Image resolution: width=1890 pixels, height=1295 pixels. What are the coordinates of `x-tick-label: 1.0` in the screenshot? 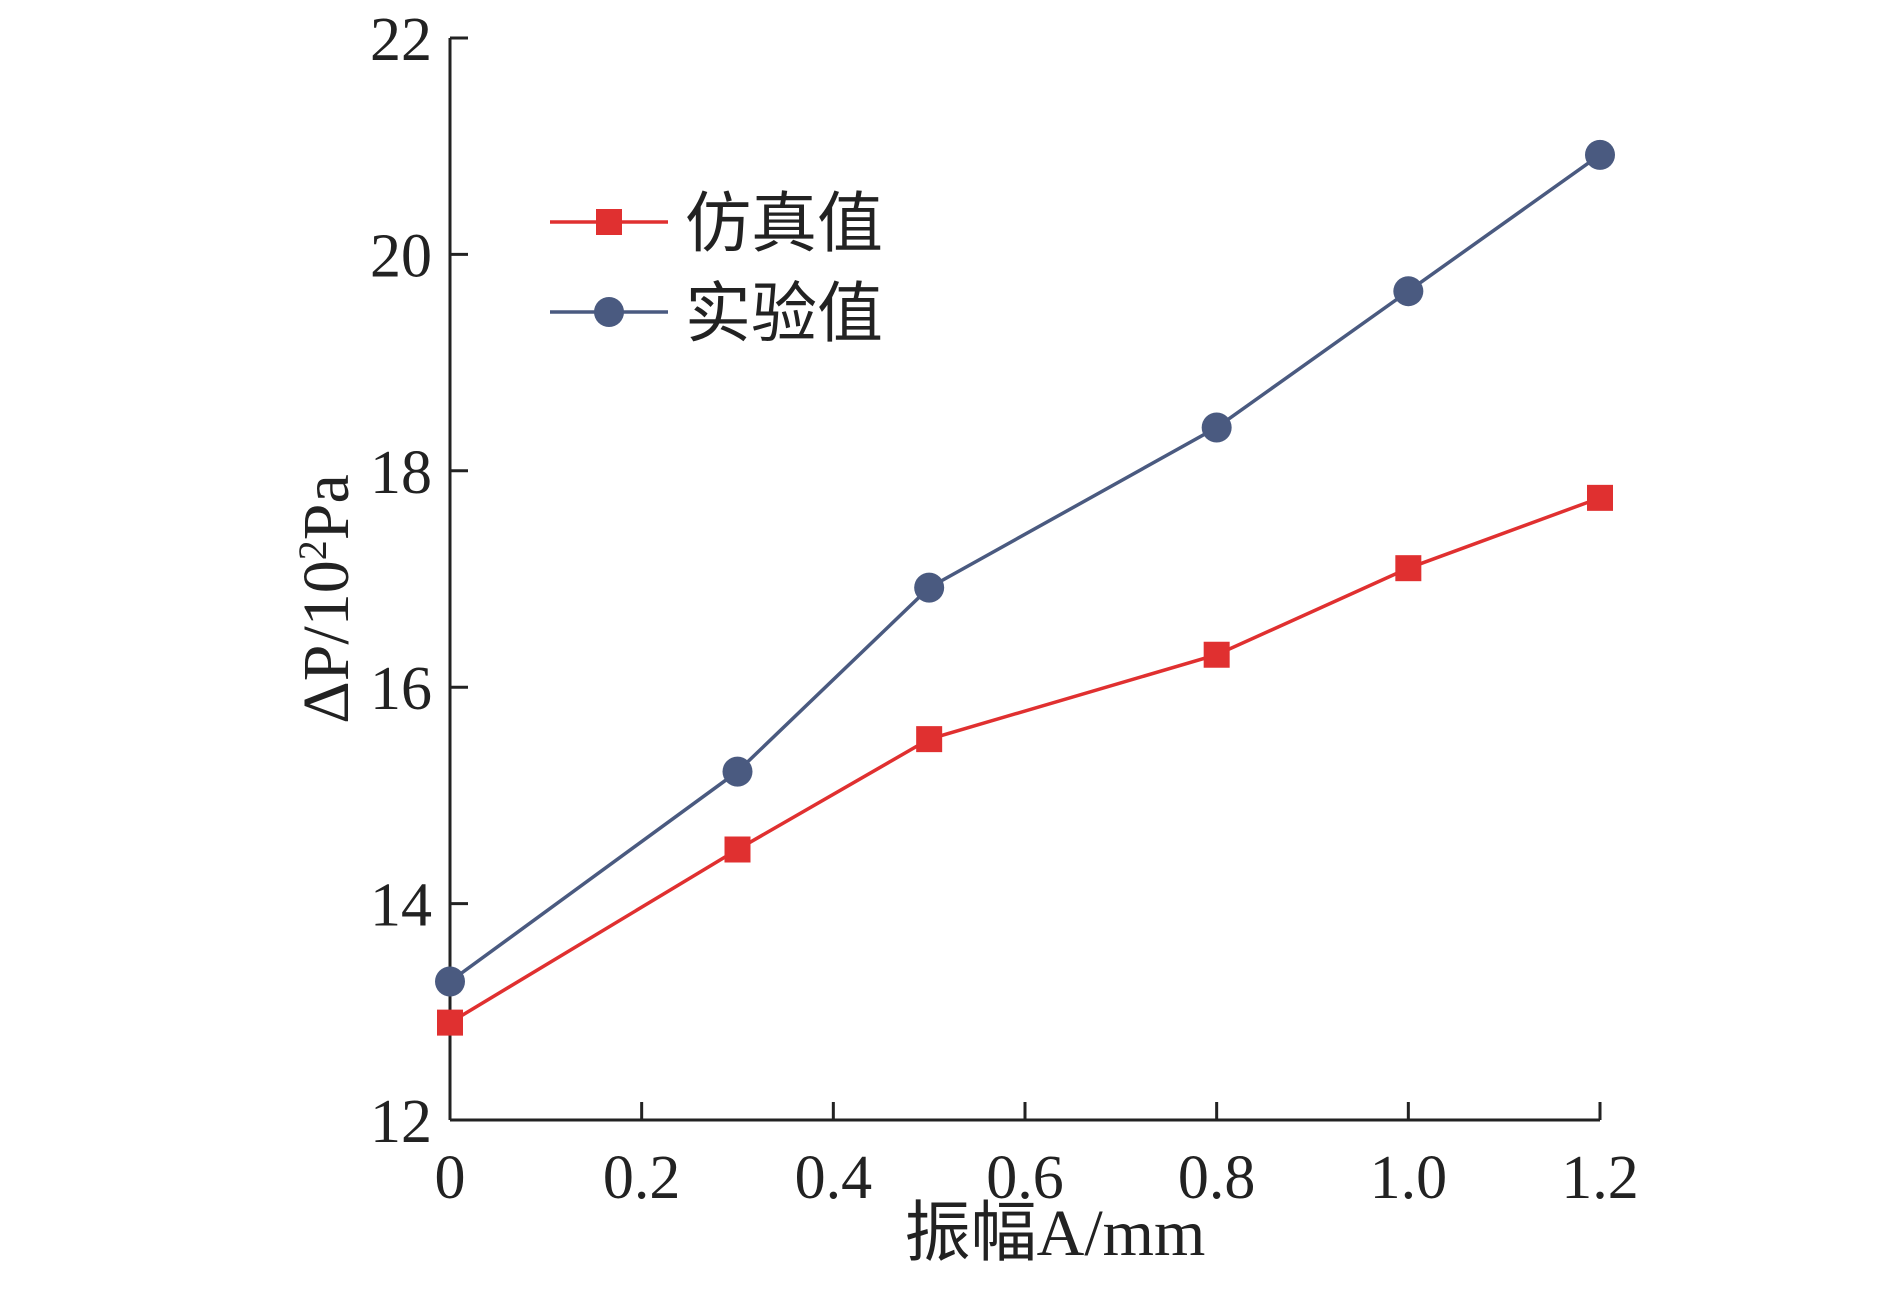 It's located at (1409, 1178).